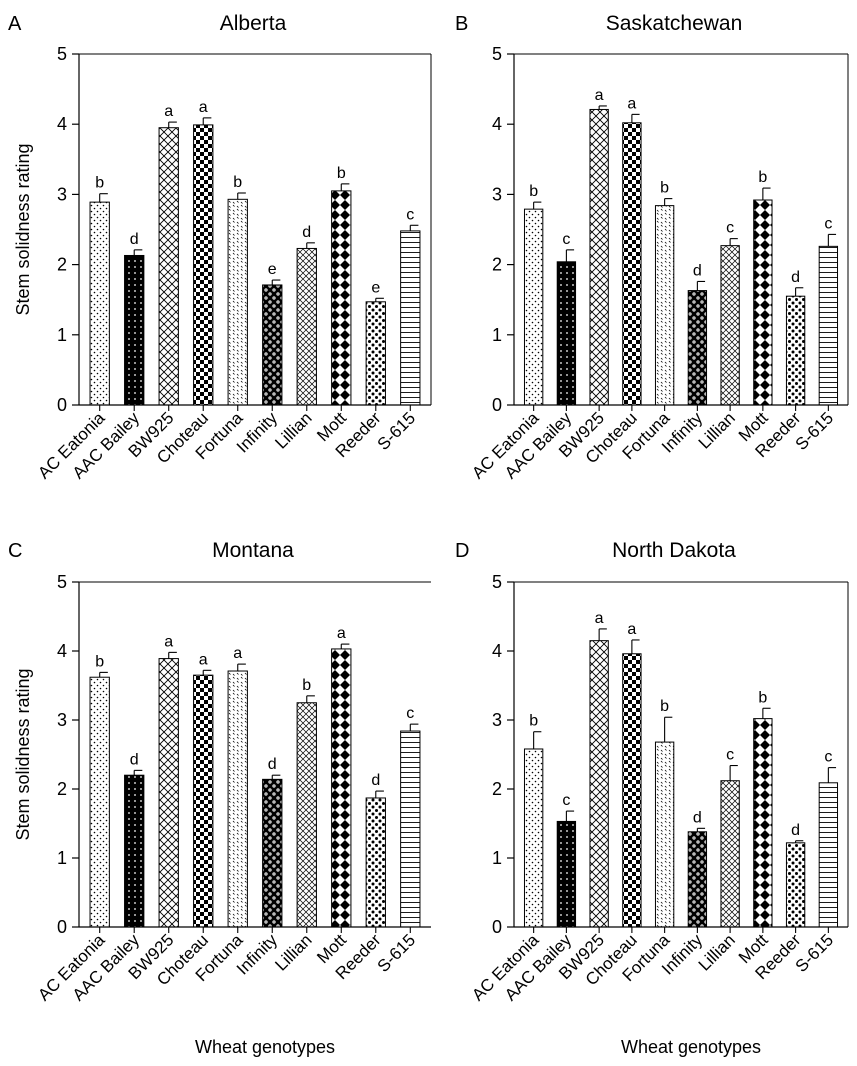 The image size is (857, 1066). I want to click on panel-title: Montana, so click(253, 550).